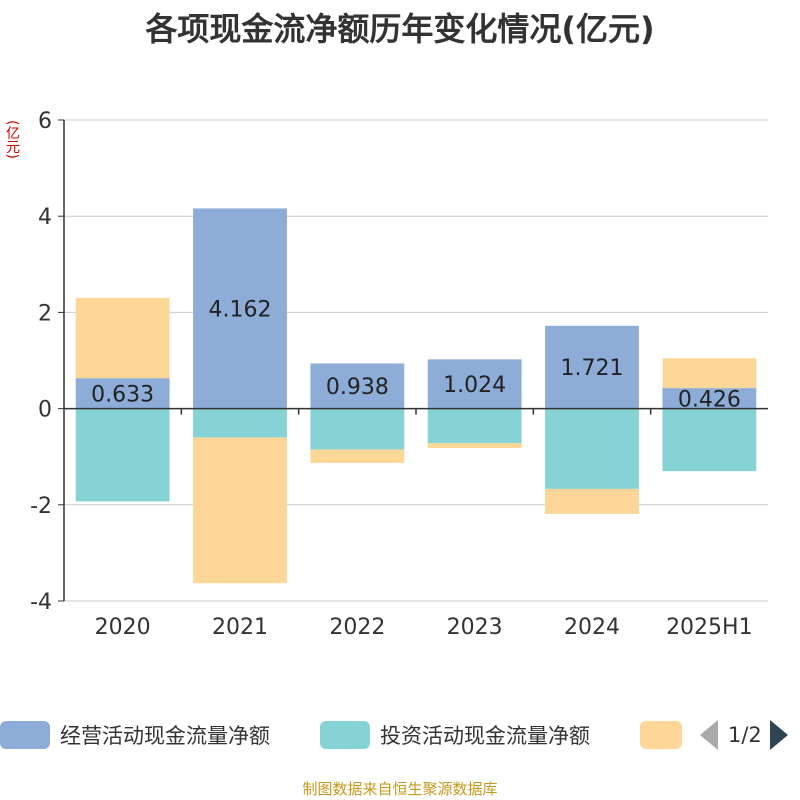 The width and height of the screenshot is (800, 800). I want to click on bar-series0-2025H1, so click(709, 398).